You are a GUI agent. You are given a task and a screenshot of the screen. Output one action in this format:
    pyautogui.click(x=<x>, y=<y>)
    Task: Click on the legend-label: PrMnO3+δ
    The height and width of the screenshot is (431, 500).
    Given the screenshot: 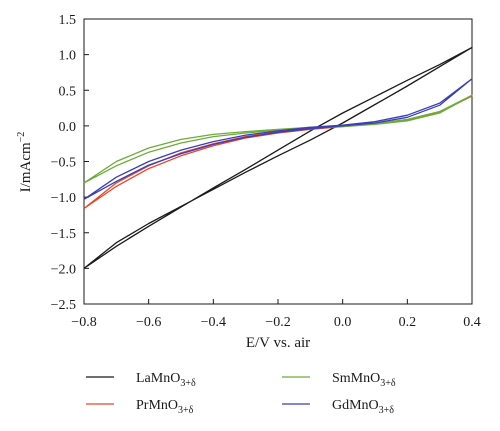 What is the action you would take?
    pyautogui.click(x=165, y=407)
    